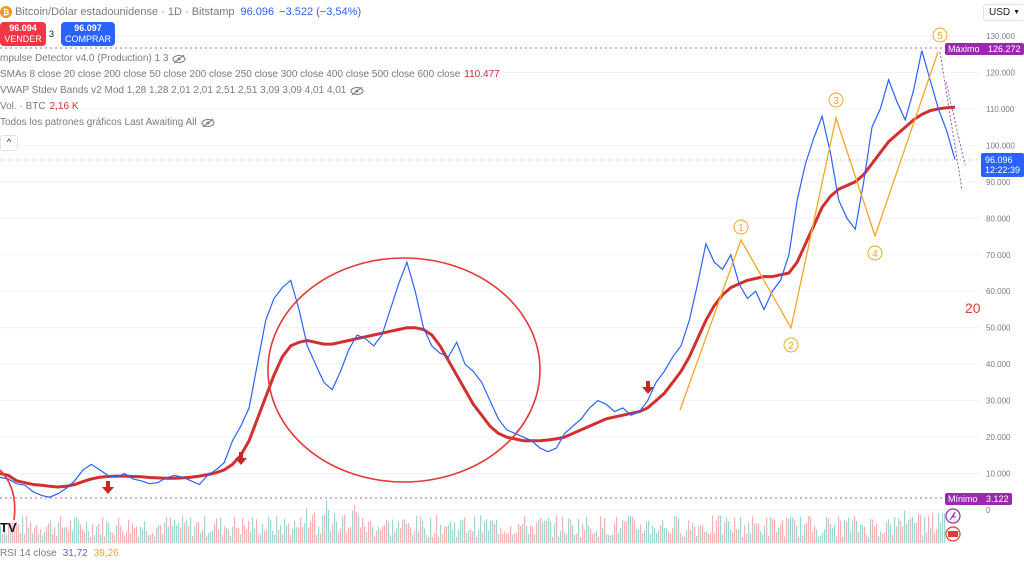  What do you see at coordinates (998, 255) in the screenshot?
I see `price-axis-label: 70.000` at bounding box center [998, 255].